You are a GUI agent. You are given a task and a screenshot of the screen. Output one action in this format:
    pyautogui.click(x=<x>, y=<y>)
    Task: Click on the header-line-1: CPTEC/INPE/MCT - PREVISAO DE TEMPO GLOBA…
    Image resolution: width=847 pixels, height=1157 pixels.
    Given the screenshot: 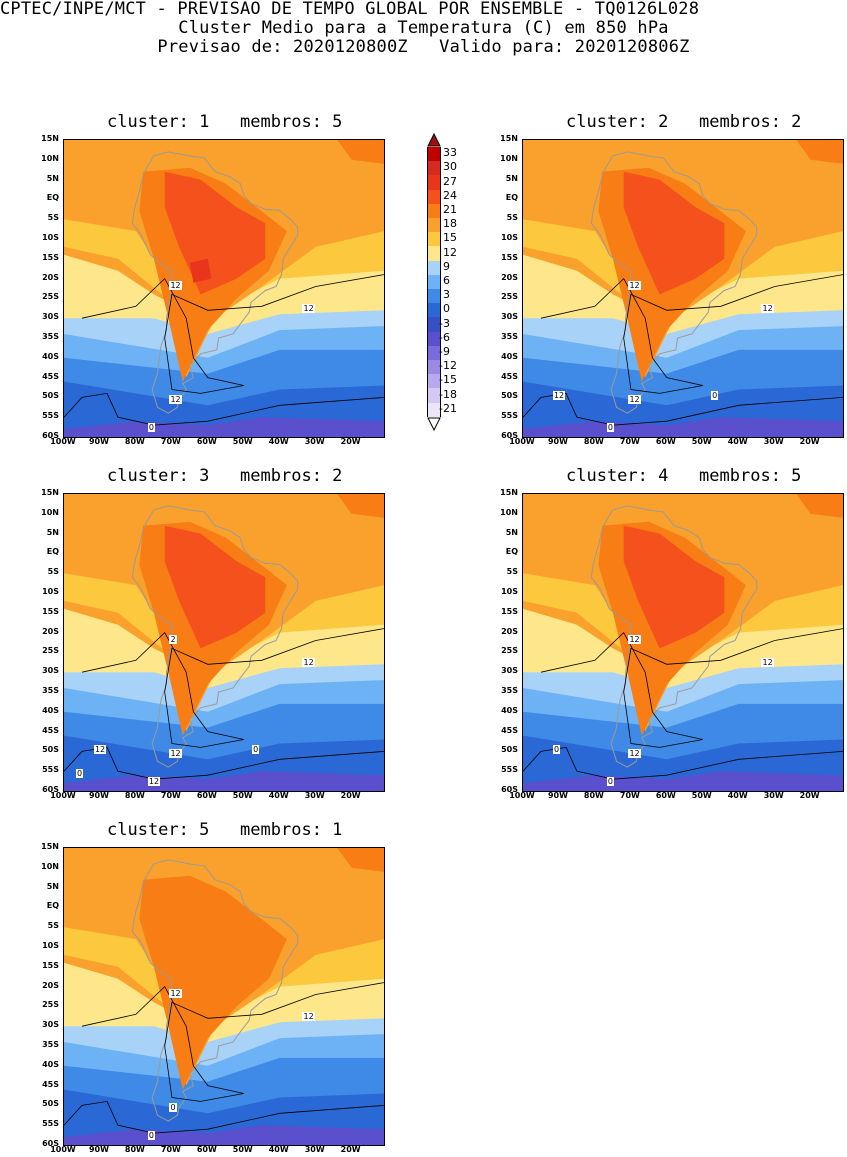 What is the action you would take?
    pyautogui.click(x=350, y=9)
    